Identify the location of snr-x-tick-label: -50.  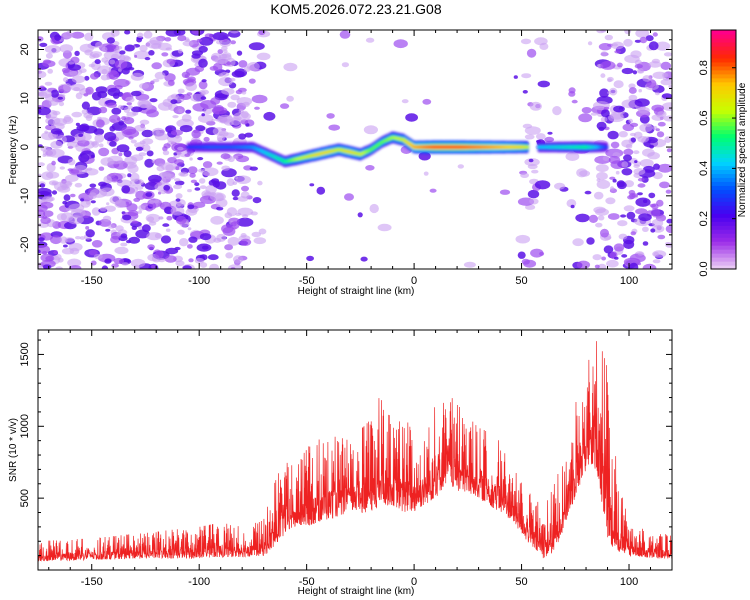
(307, 582).